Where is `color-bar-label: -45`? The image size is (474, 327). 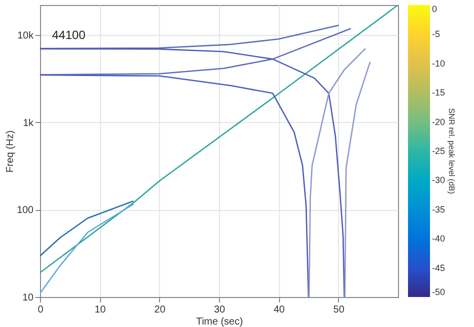
color-bar-label: -45 is located at coordinates (439, 267).